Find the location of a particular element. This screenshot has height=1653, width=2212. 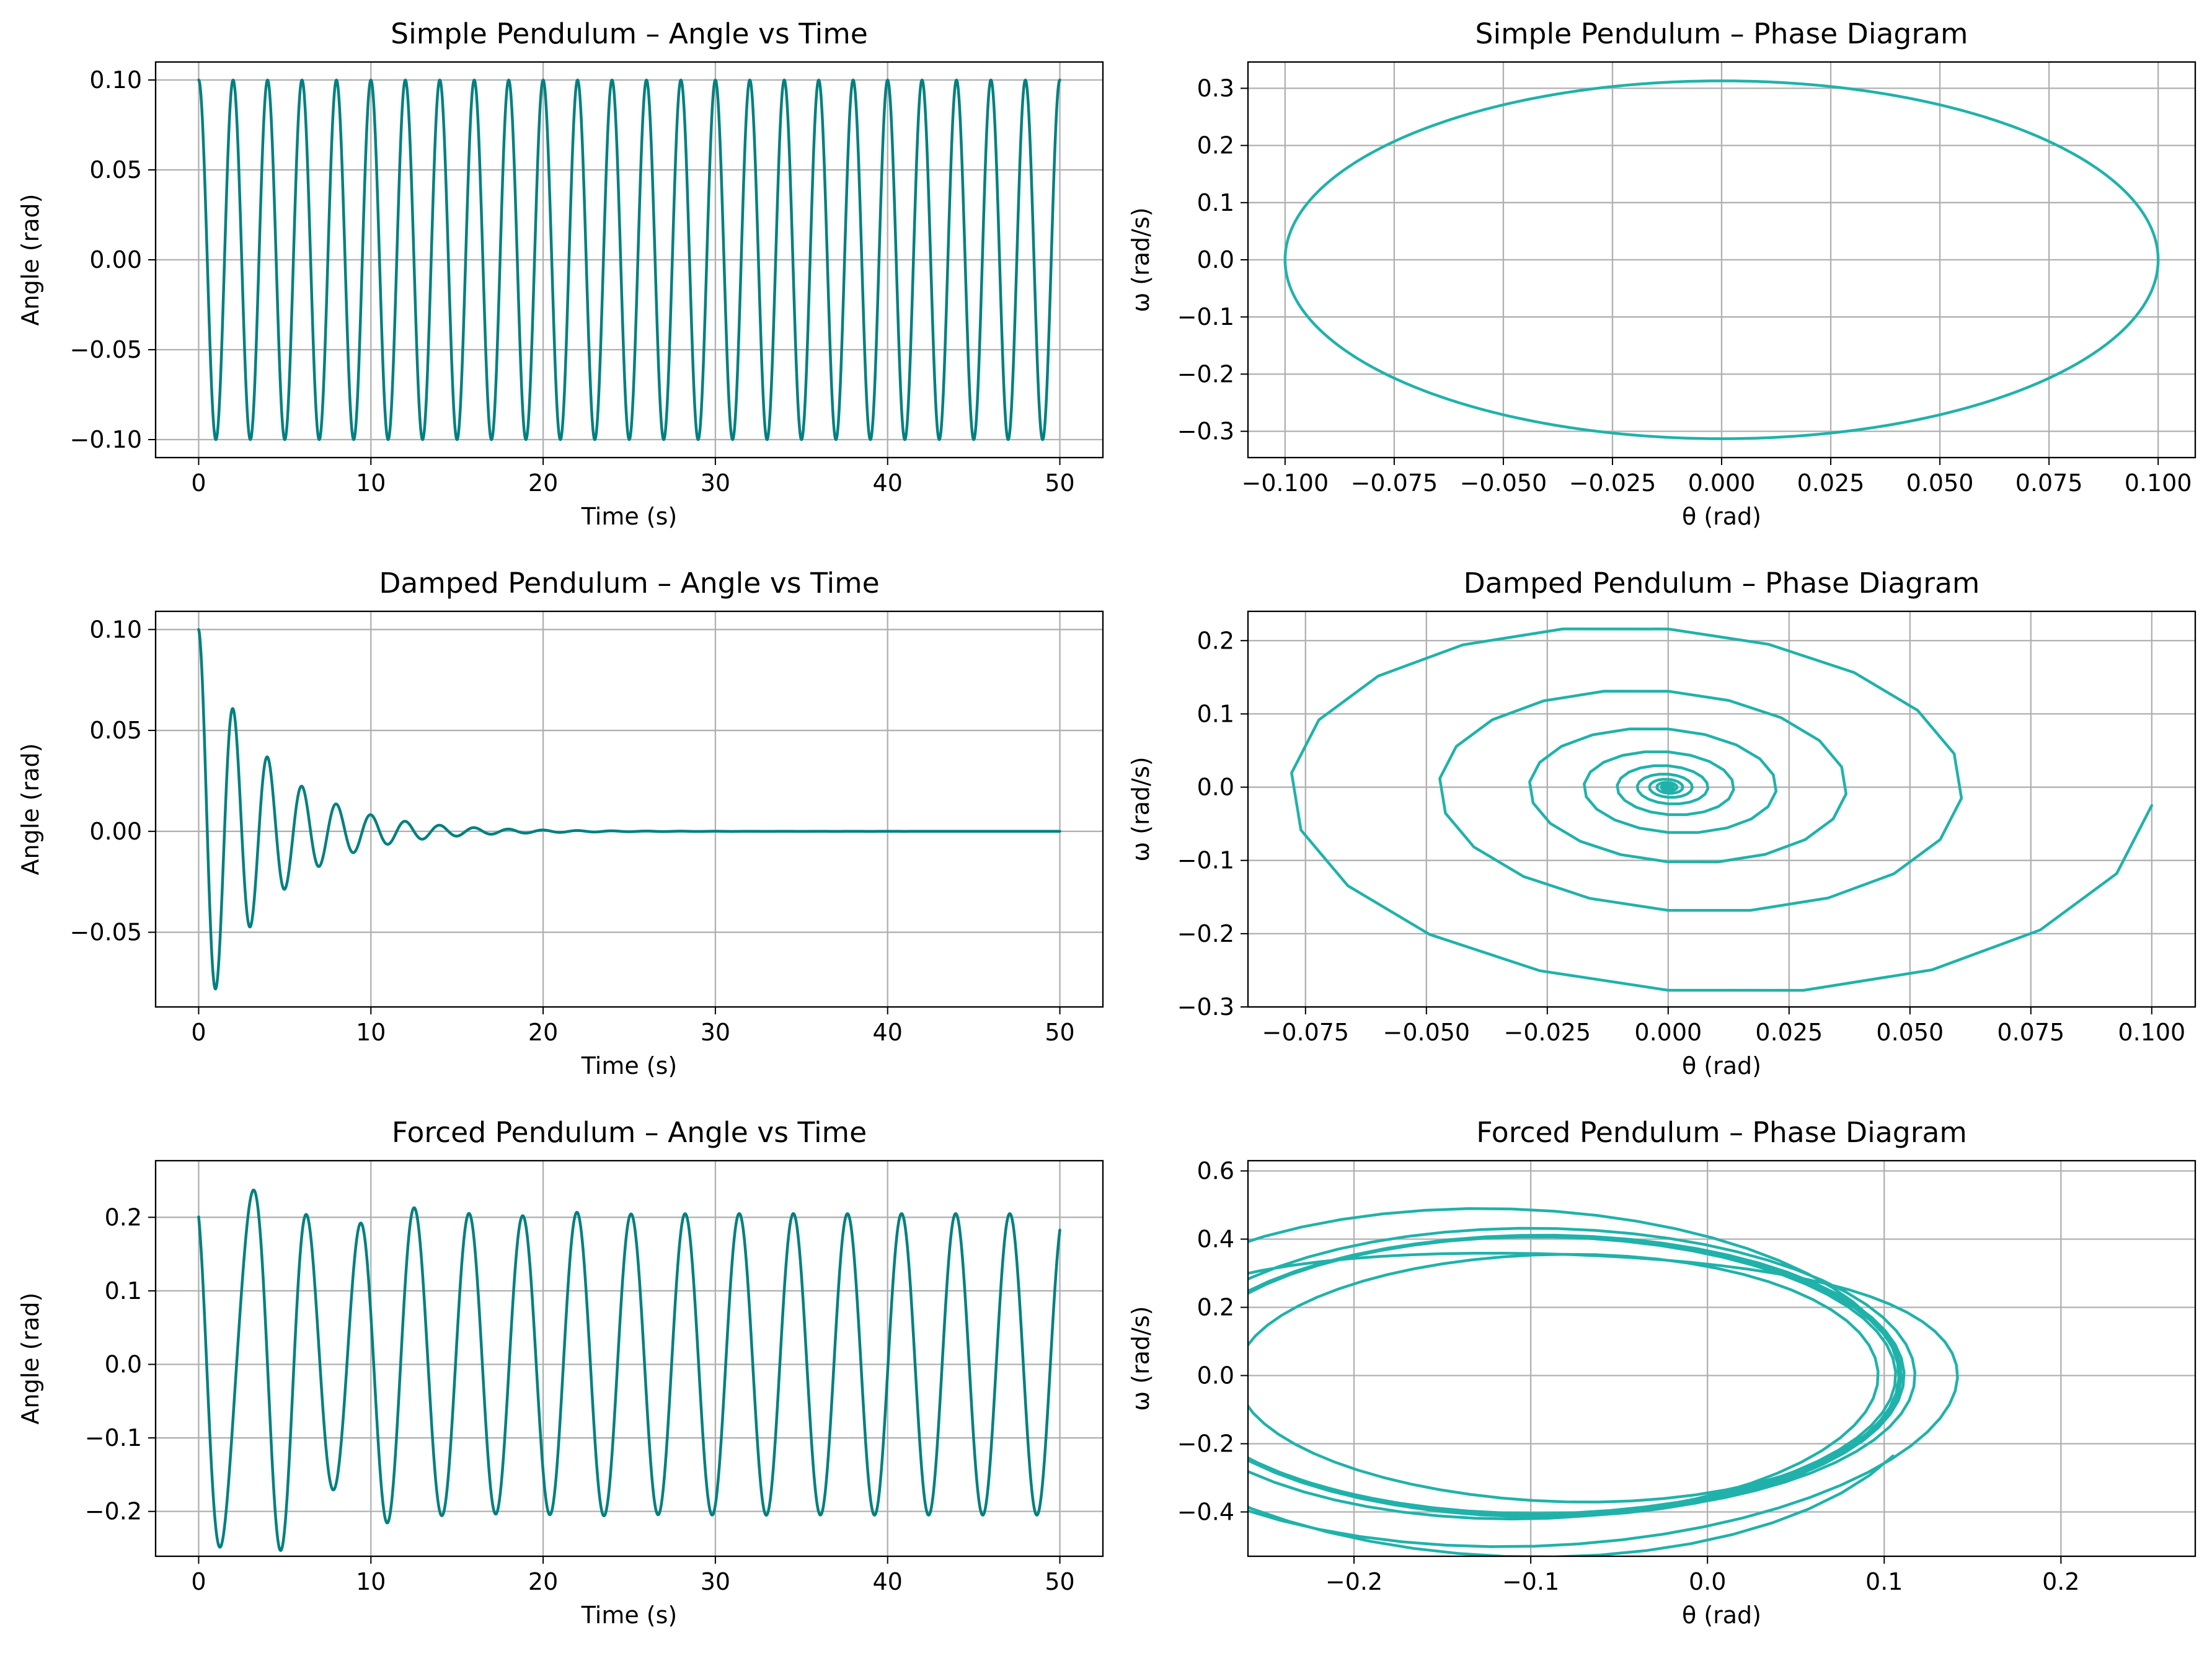

chart-title: Damped Pendulum – Phase Diagram is located at coordinates (1722, 583).